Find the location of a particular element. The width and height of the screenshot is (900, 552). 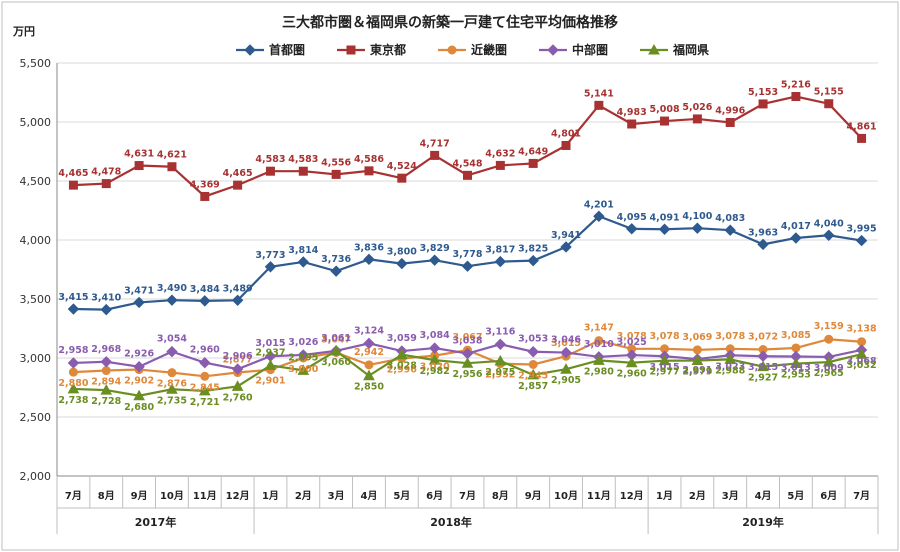

data-label: 3,032 is located at coordinates (862, 365).